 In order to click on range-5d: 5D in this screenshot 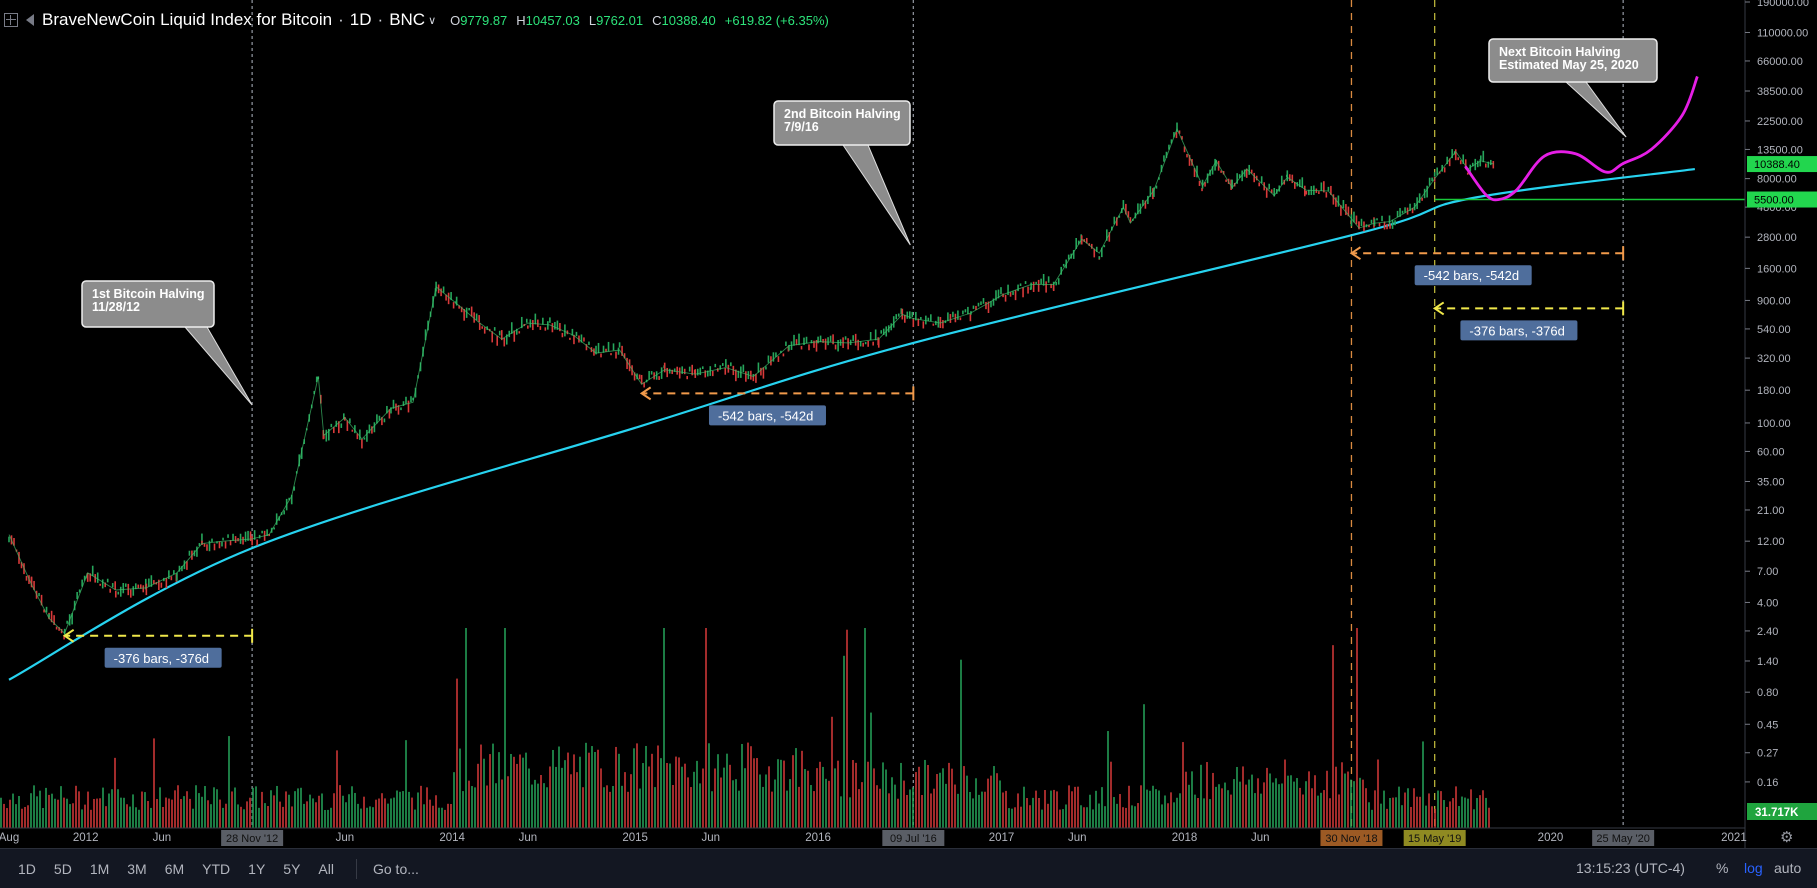, I will do `click(62, 868)`.